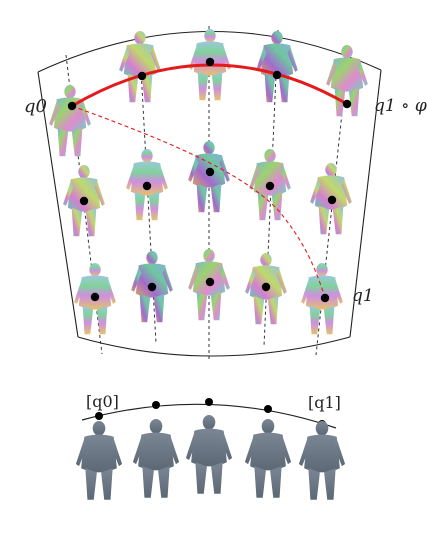 The image size is (427, 540). What do you see at coordinates (363, 296) in the screenshot?
I see `label-q1: q1` at bounding box center [363, 296].